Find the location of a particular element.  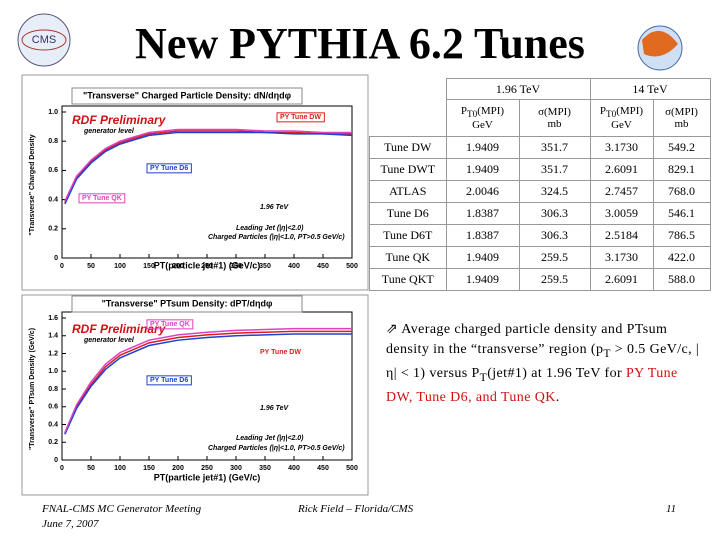

plot-area is located at coordinates (207, 386).